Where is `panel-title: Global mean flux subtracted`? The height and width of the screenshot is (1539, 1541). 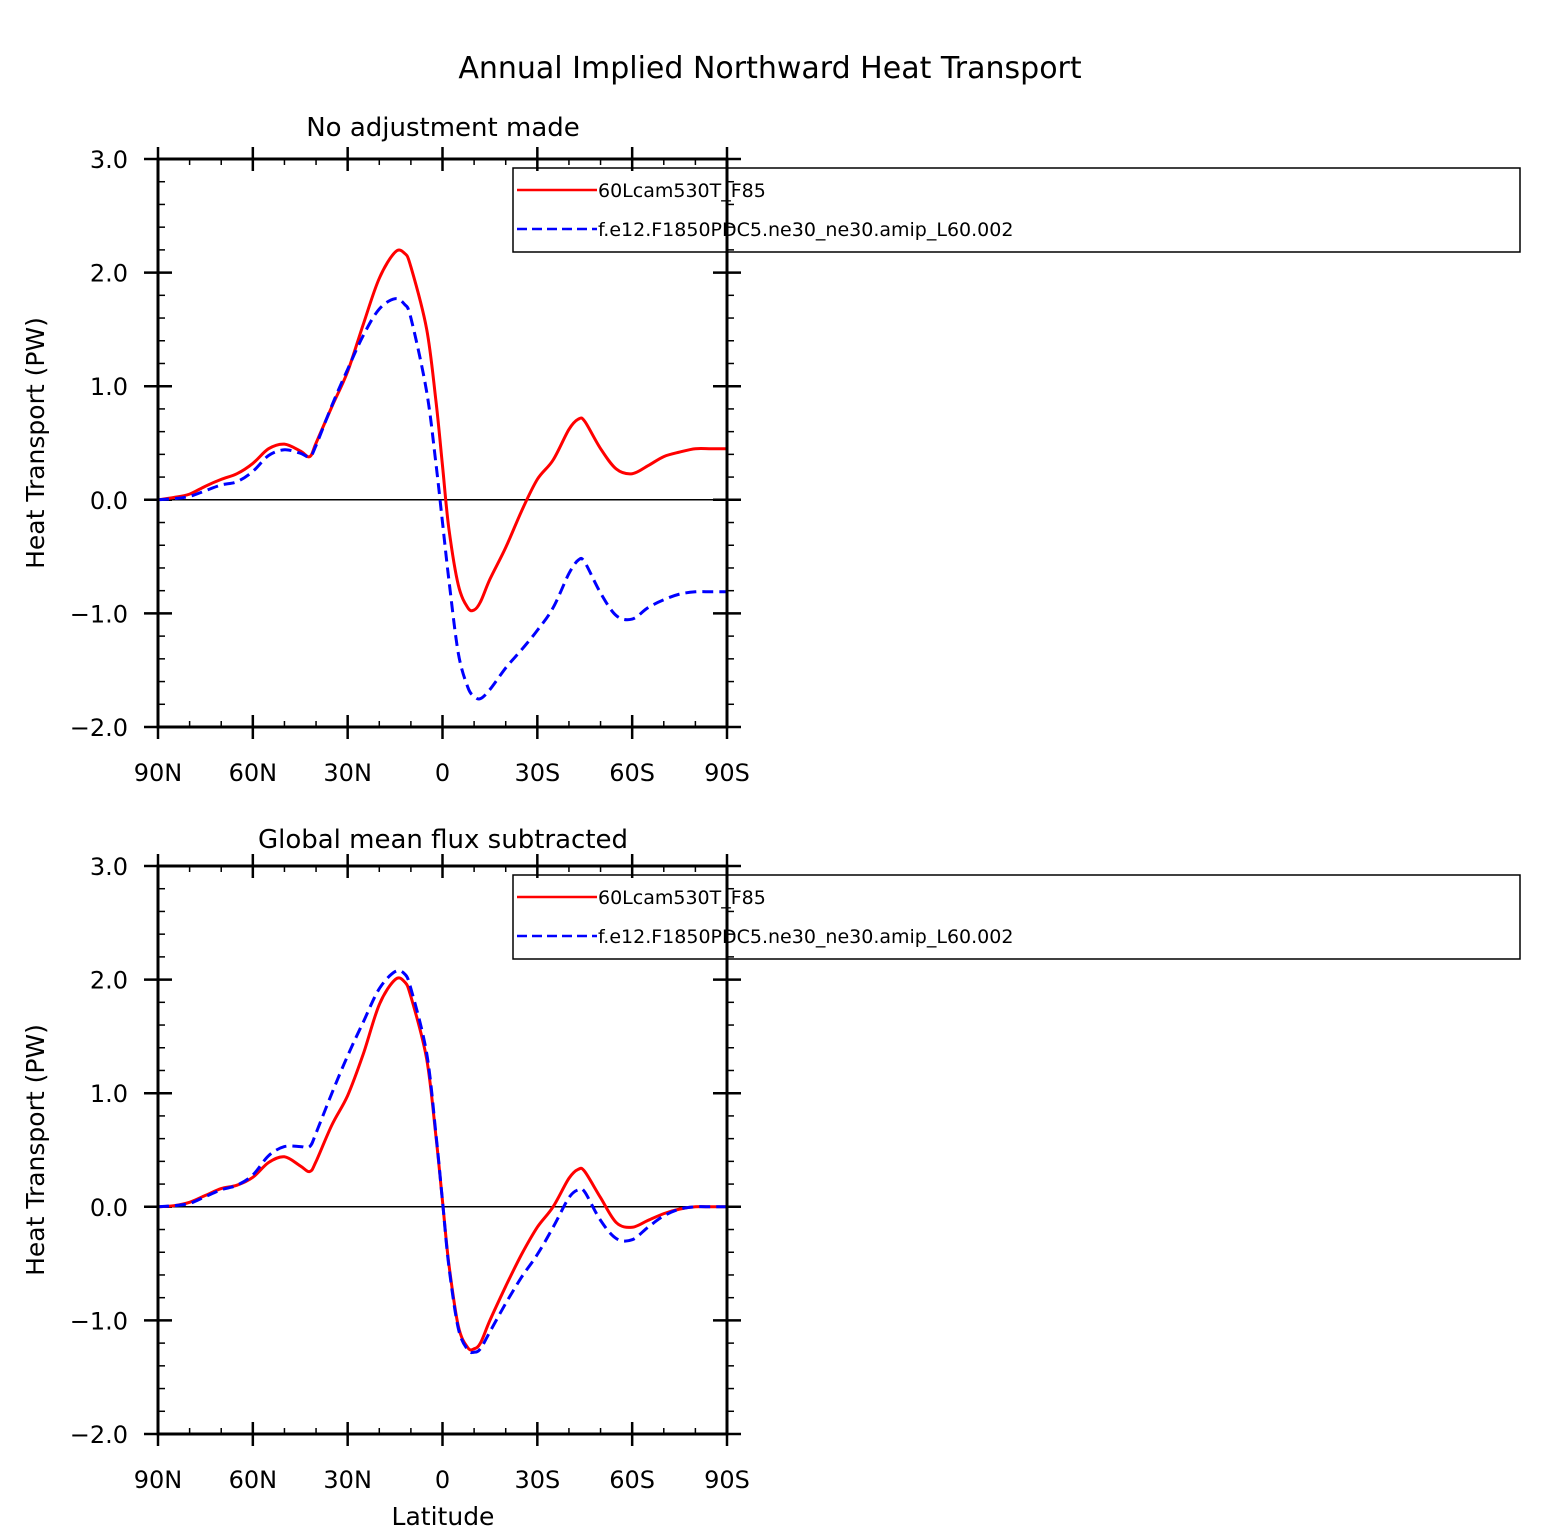 panel-title: Global mean flux subtracted is located at coordinates (443, 840).